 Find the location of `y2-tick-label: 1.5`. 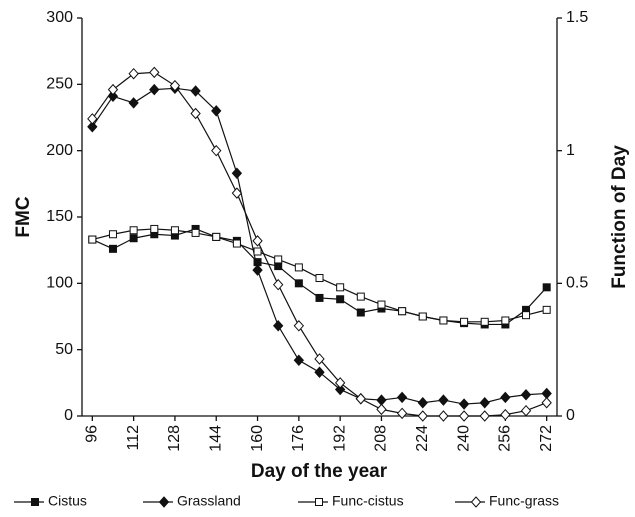

y2-tick-label: 1.5 is located at coordinates (577, 17).